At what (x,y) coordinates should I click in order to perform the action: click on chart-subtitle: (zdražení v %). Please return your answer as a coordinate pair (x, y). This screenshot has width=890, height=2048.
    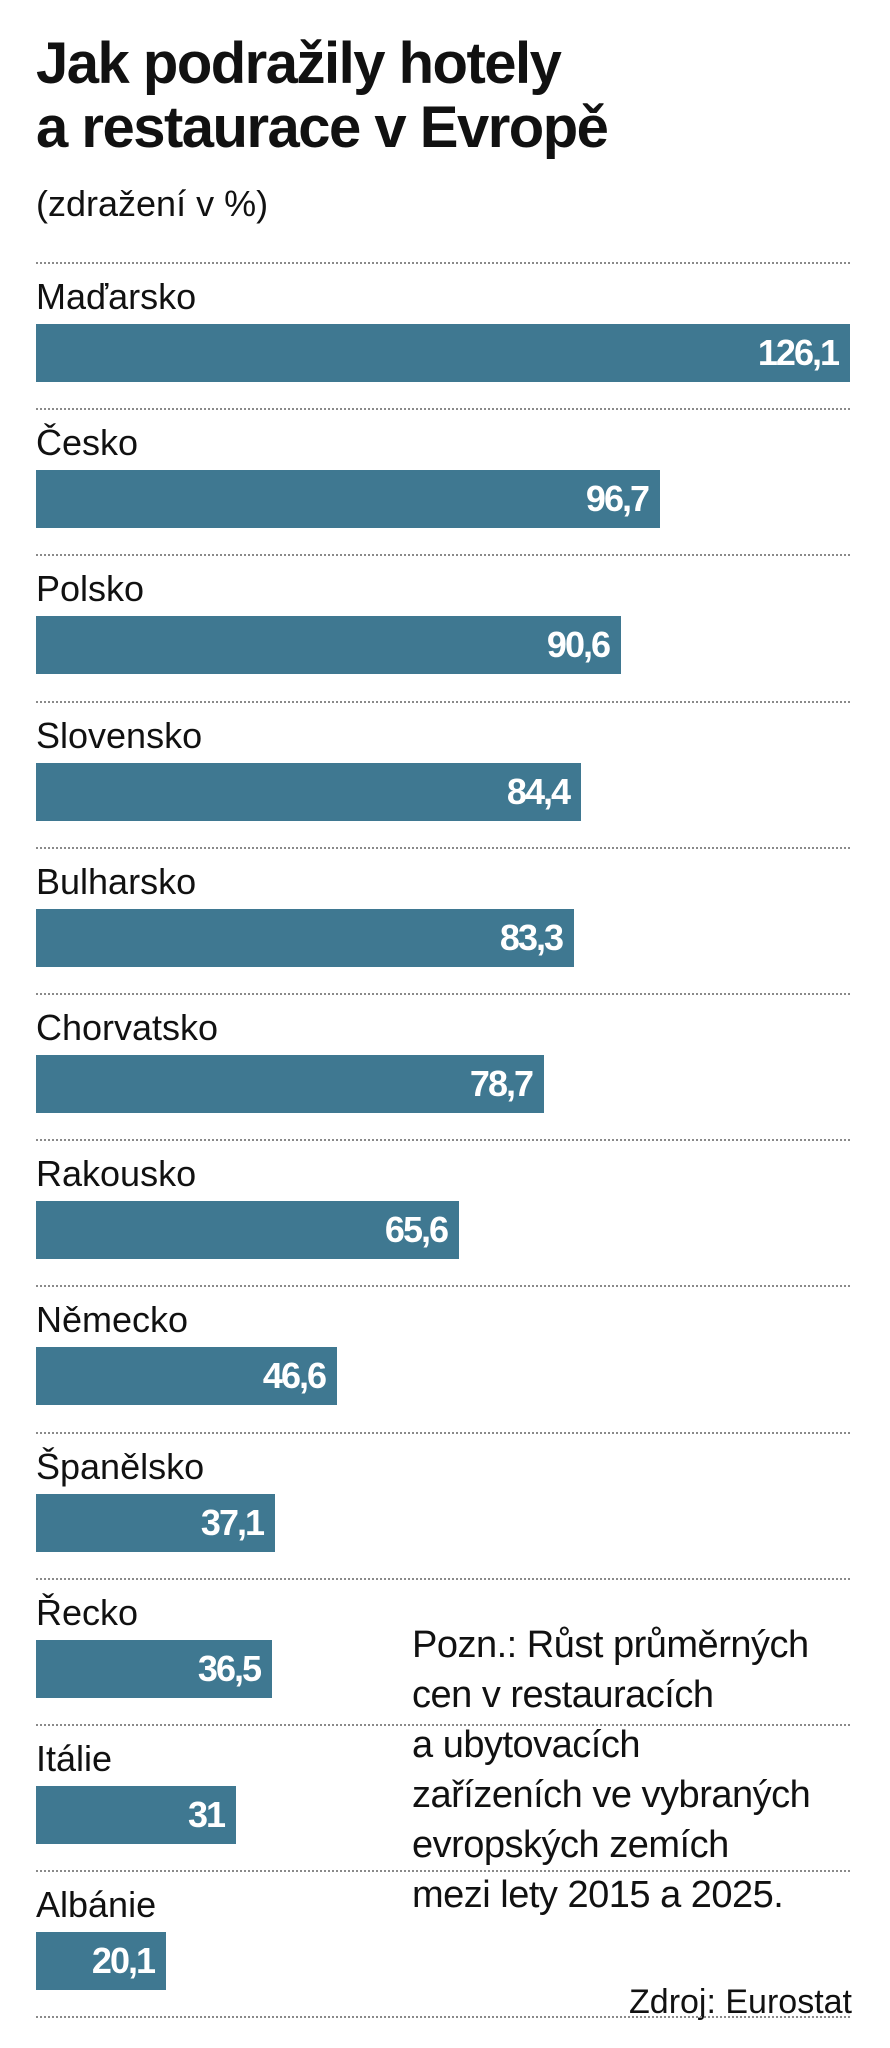
    Looking at the image, I should click on (152, 203).